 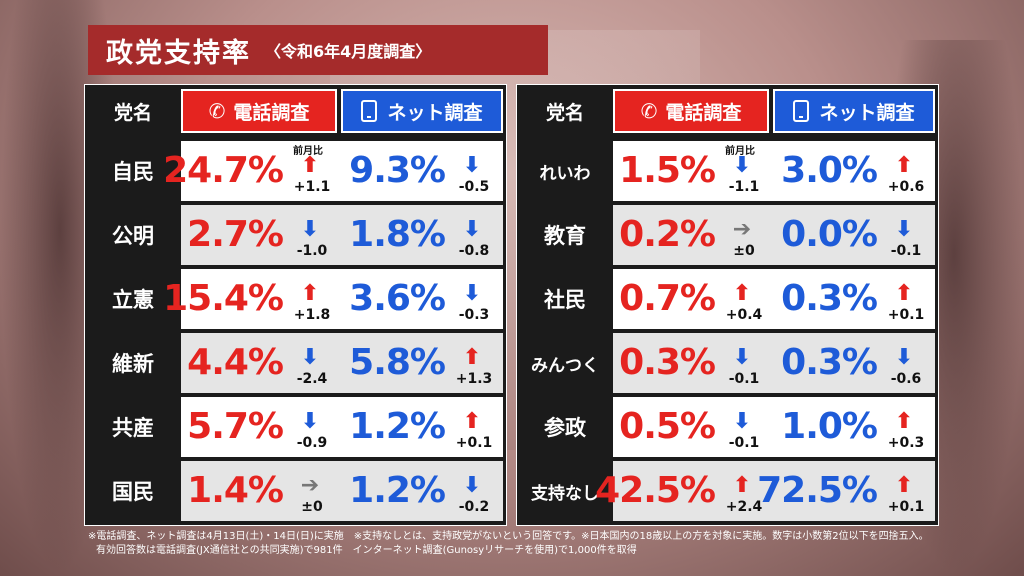 I want to click on phone-value: 24.7%, so click(x=223, y=170).